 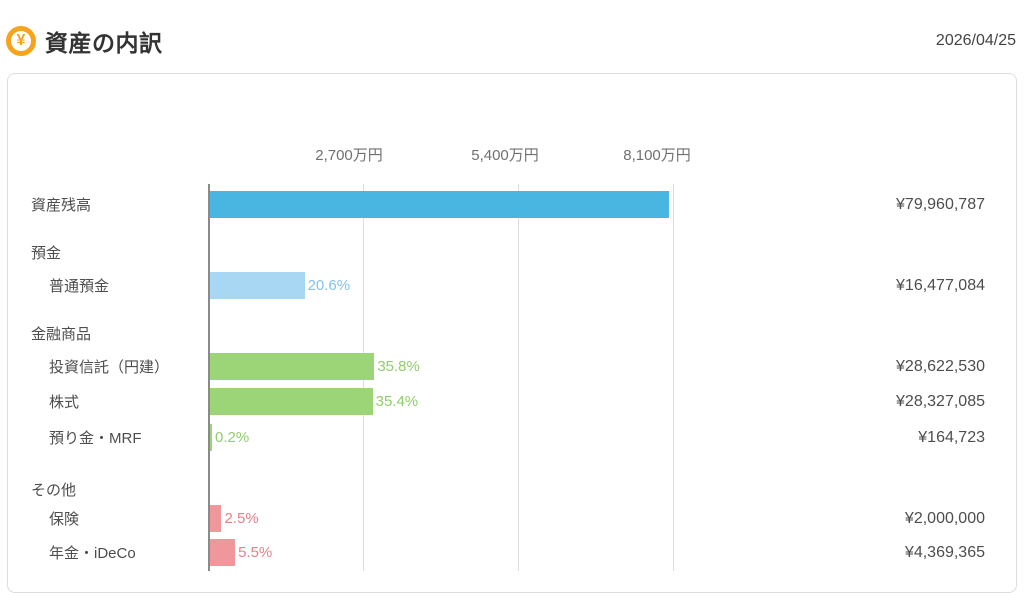 What do you see at coordinates (940, 366) in the screenshot?
I see `row-value: ¥28,622,530` at bounding box center [940, 366].